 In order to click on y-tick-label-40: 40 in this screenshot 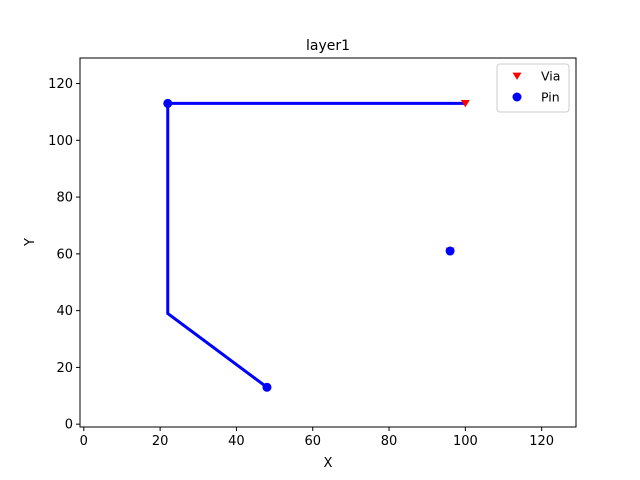, I will do `click(64, 311)`.